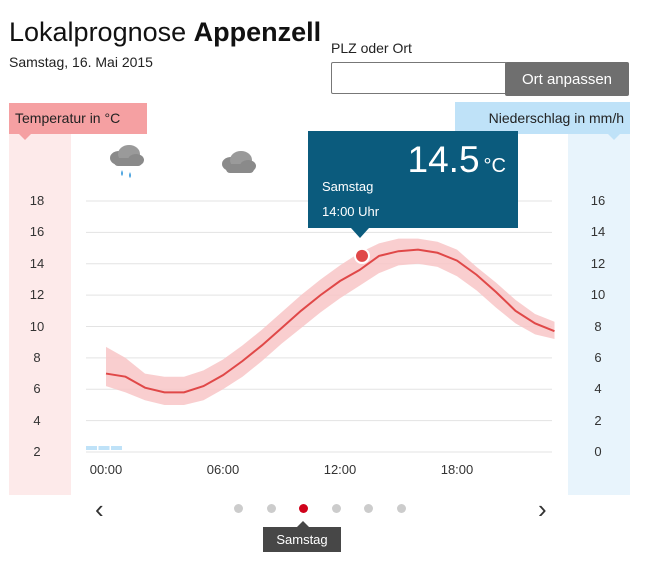  Describe the element at coordinates (37, 451) in the screenshot. I see `y-left-tick: 2` at that location.